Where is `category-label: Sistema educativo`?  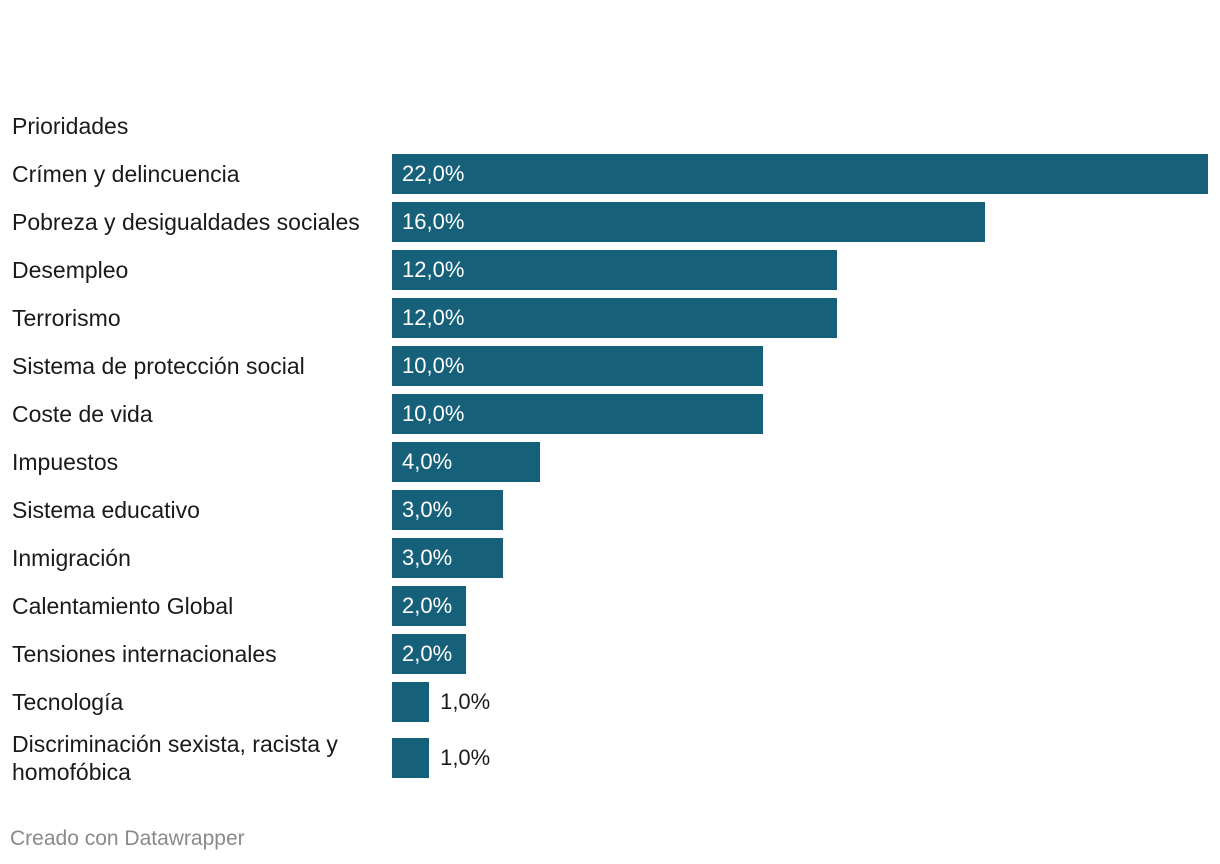
category-label: Sistema educativo is located at coordinates (106, 510).